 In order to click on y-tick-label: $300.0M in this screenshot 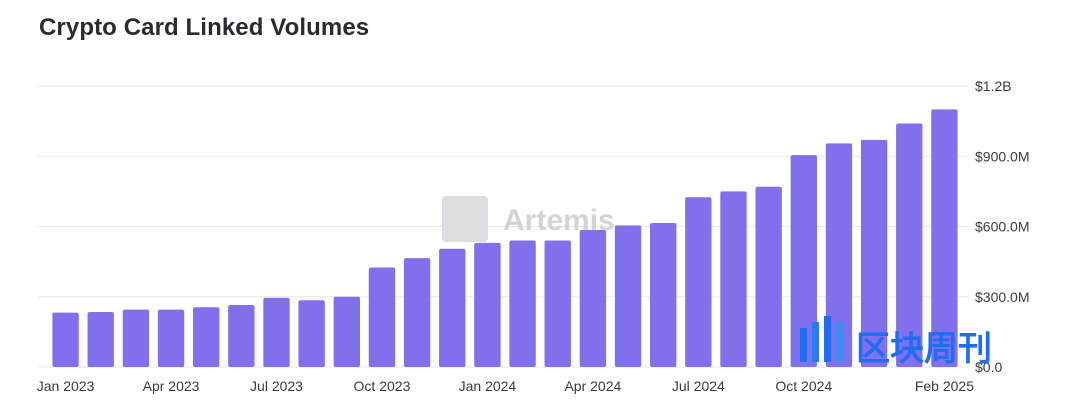, I will do `click(1002, 297)`.